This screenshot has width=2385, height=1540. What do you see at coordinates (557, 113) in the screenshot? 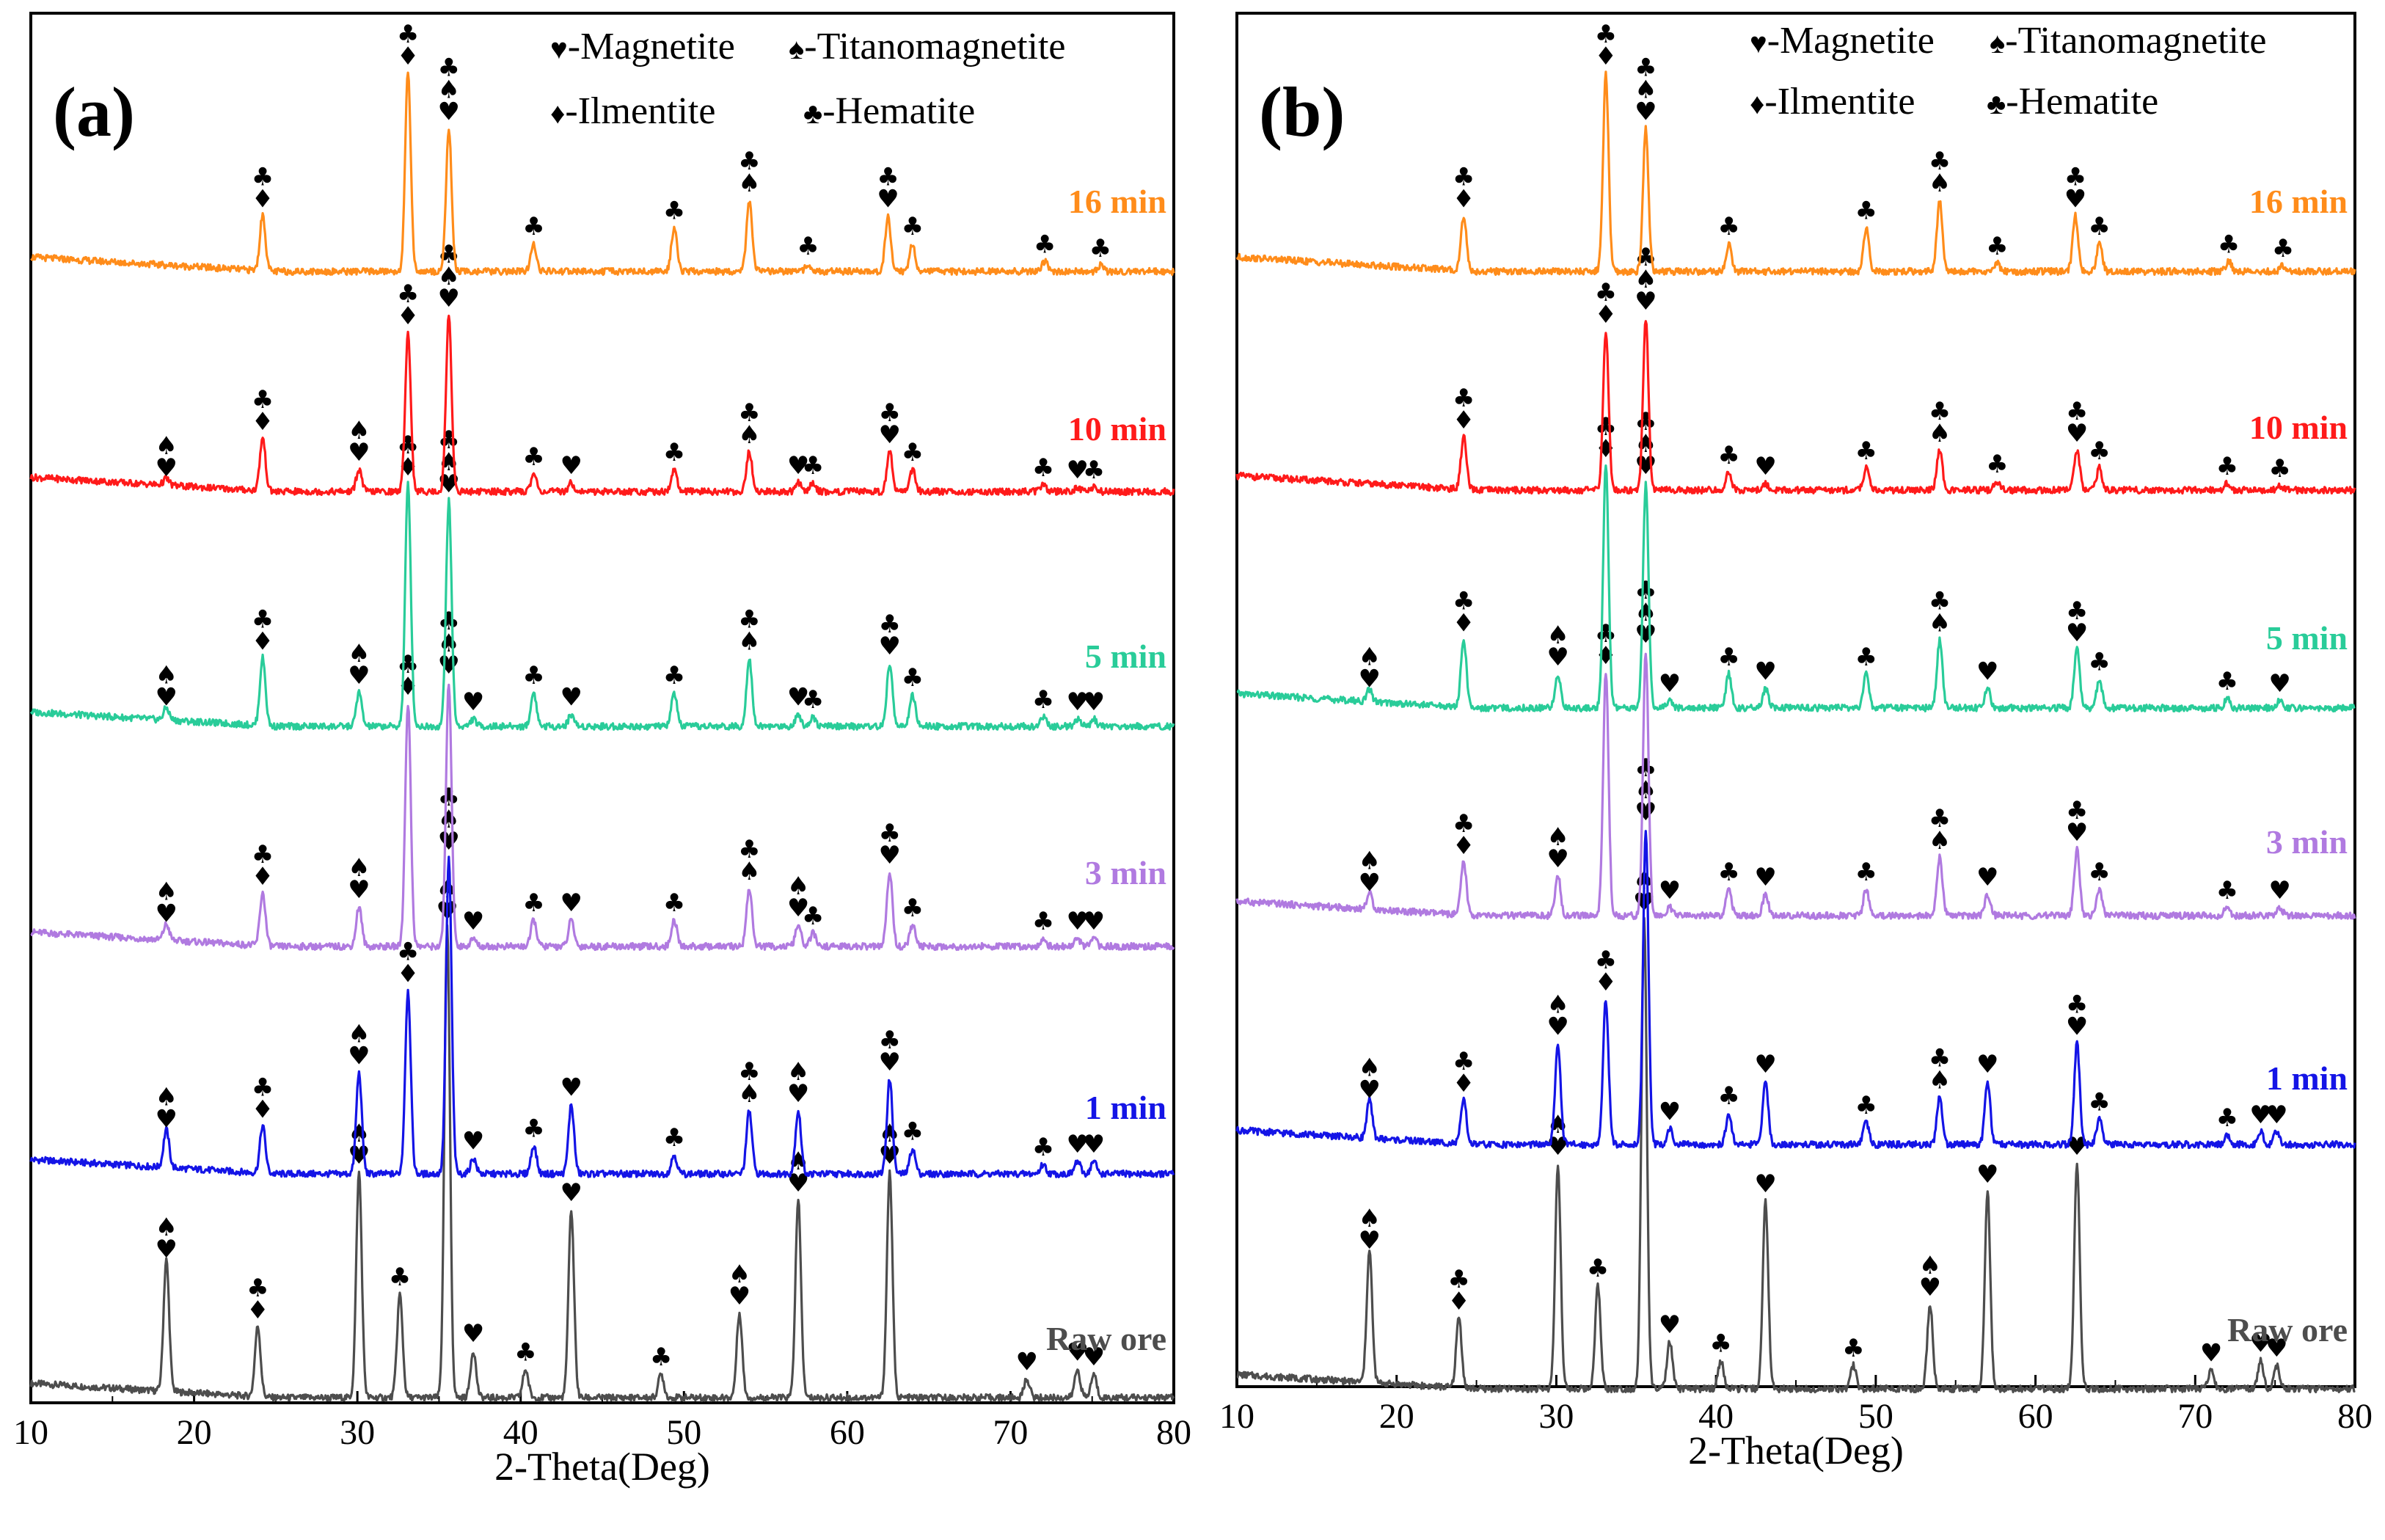
I see `legend-symbol: ♦` at bounding box center [557, 113].